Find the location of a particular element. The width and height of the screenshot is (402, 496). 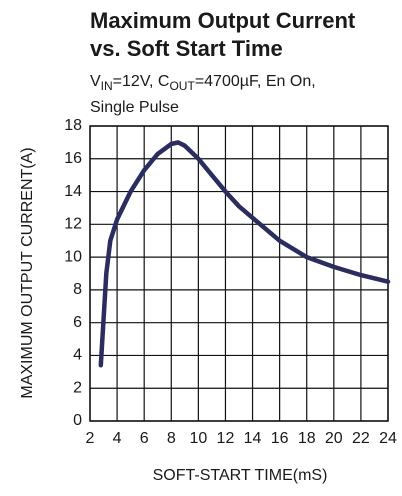

x-axis-label: SOFT-START TIME(mS) is located at coordinates (240, 475).